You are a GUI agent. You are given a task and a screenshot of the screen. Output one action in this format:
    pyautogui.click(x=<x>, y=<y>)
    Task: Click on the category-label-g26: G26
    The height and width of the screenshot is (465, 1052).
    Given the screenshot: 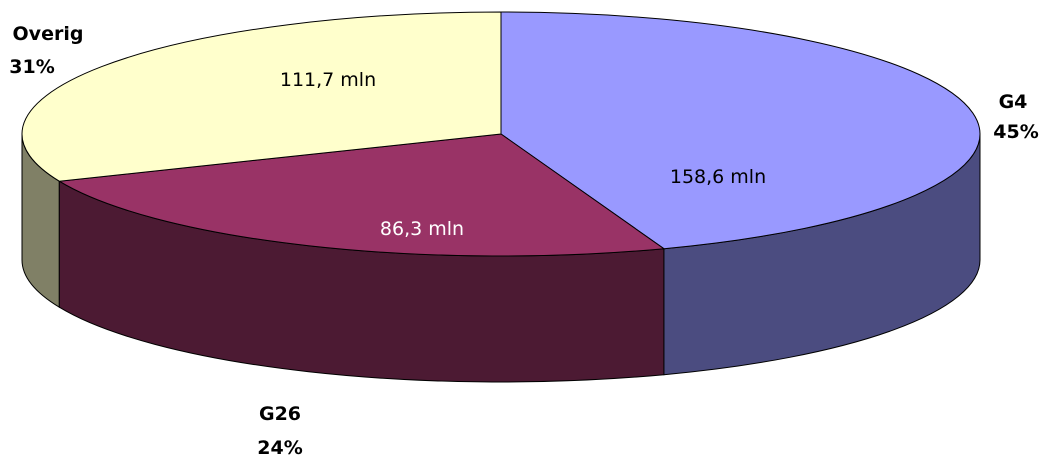 What is the action you would take?
    pyautogui.click(x=280, y=414)
    